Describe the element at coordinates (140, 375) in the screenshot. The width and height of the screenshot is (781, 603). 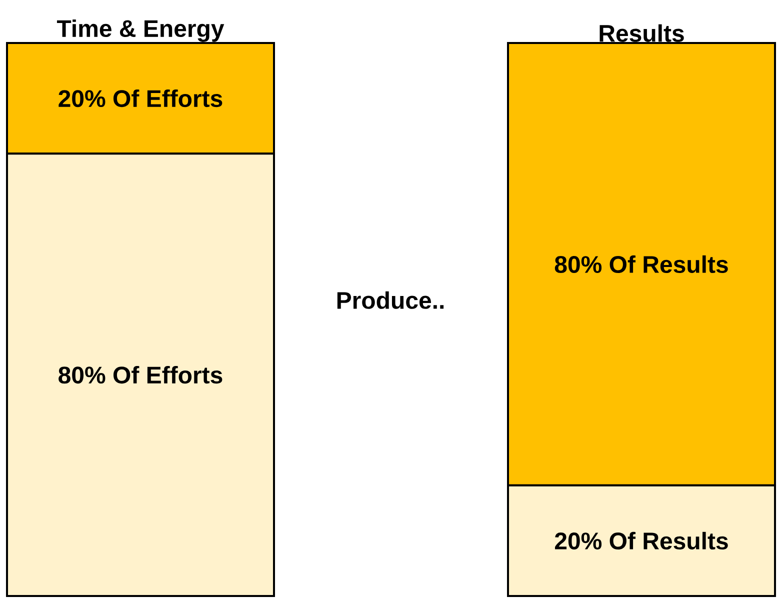
I see `data-label: 80% Of Efforts` at that location.